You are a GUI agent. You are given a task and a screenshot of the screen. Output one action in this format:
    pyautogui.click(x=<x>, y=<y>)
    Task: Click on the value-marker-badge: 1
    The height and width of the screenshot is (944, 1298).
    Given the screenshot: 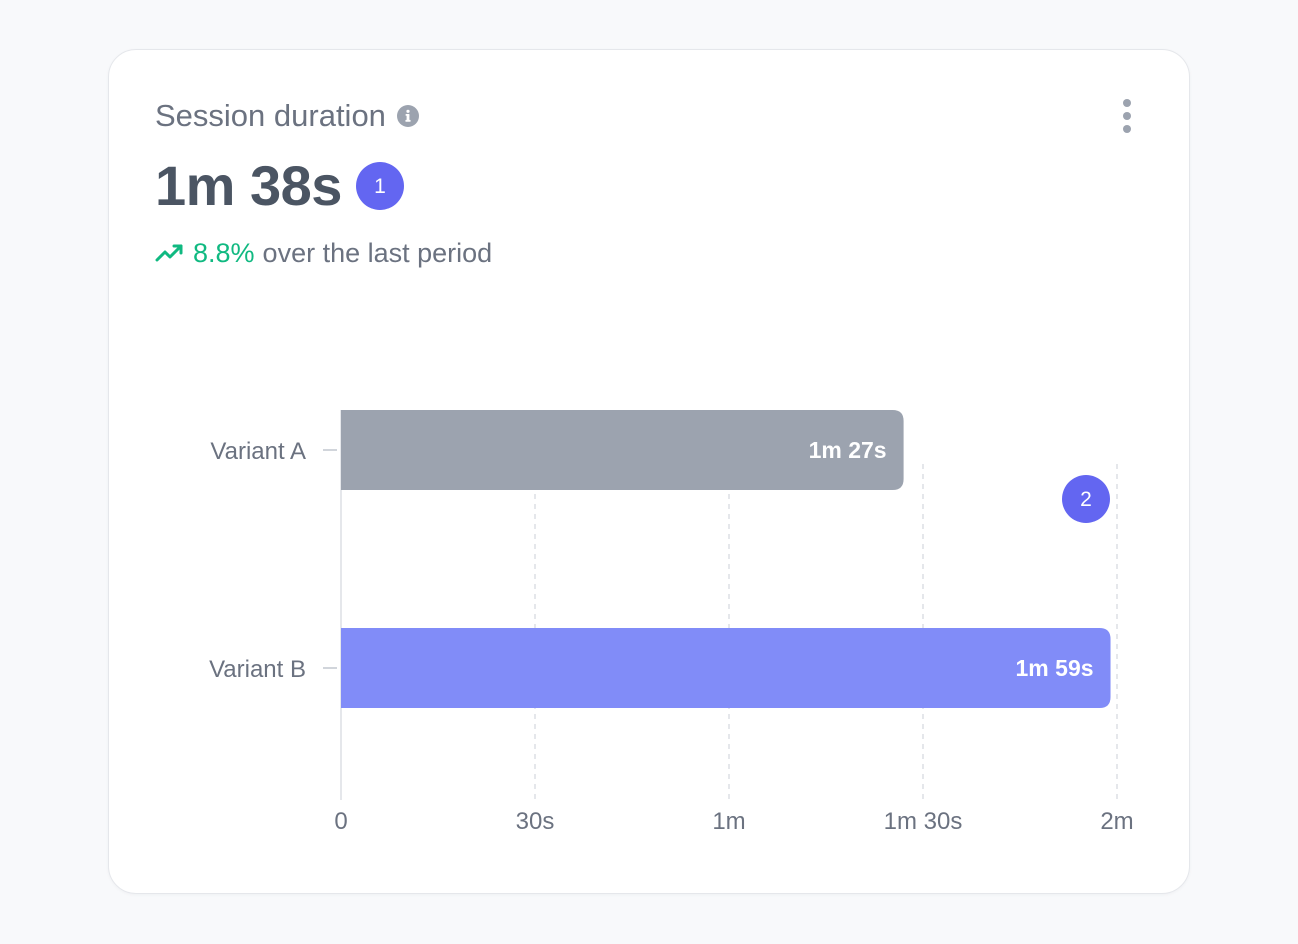 What is the action you would take?
    pyautogui.click(x=379, y=186)
    